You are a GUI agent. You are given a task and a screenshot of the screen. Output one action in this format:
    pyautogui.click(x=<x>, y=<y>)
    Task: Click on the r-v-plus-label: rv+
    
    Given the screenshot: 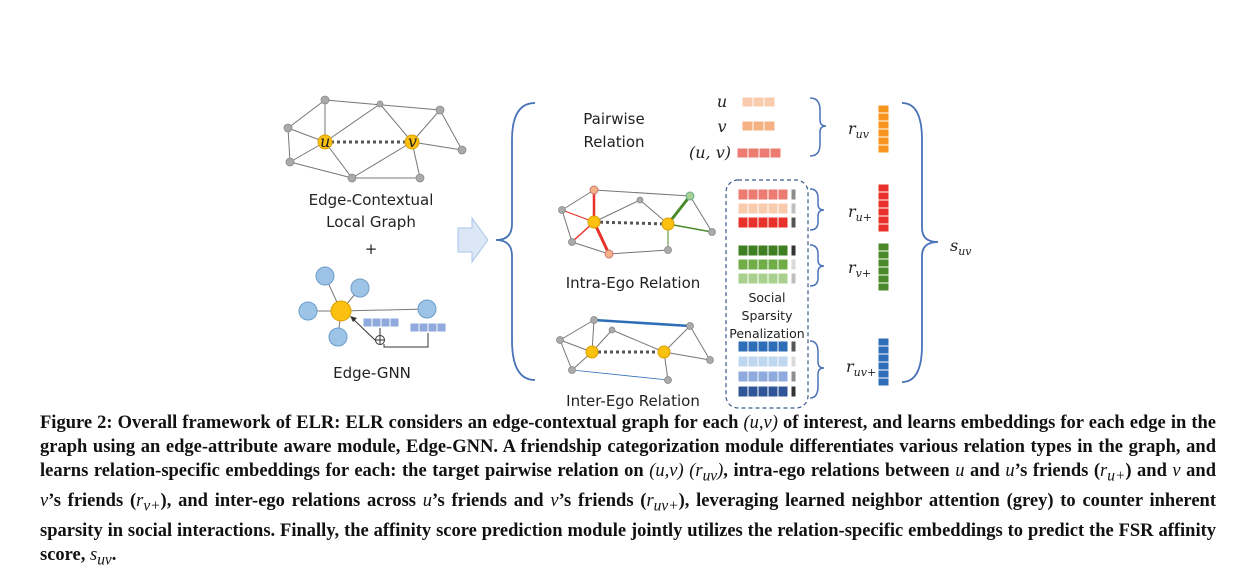 What is the action you would take?
    pyautogui.click(x=859, y=269)
    